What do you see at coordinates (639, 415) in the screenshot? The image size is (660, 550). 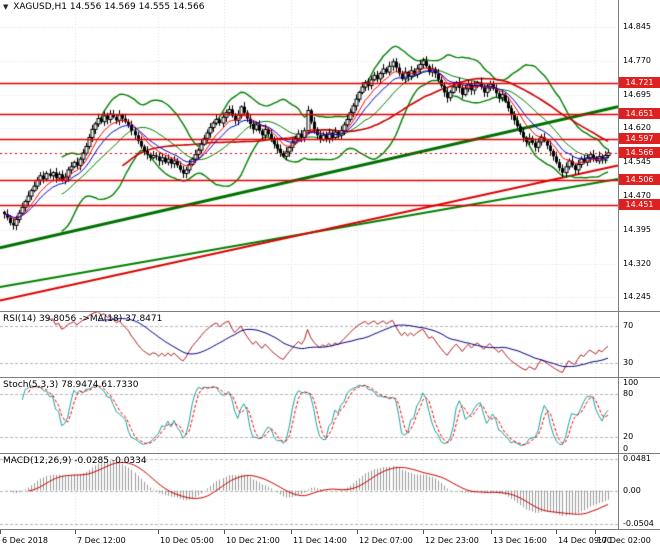 I see `stochastic-axis: 100 80 20 0` at bounding box center [639, 415].